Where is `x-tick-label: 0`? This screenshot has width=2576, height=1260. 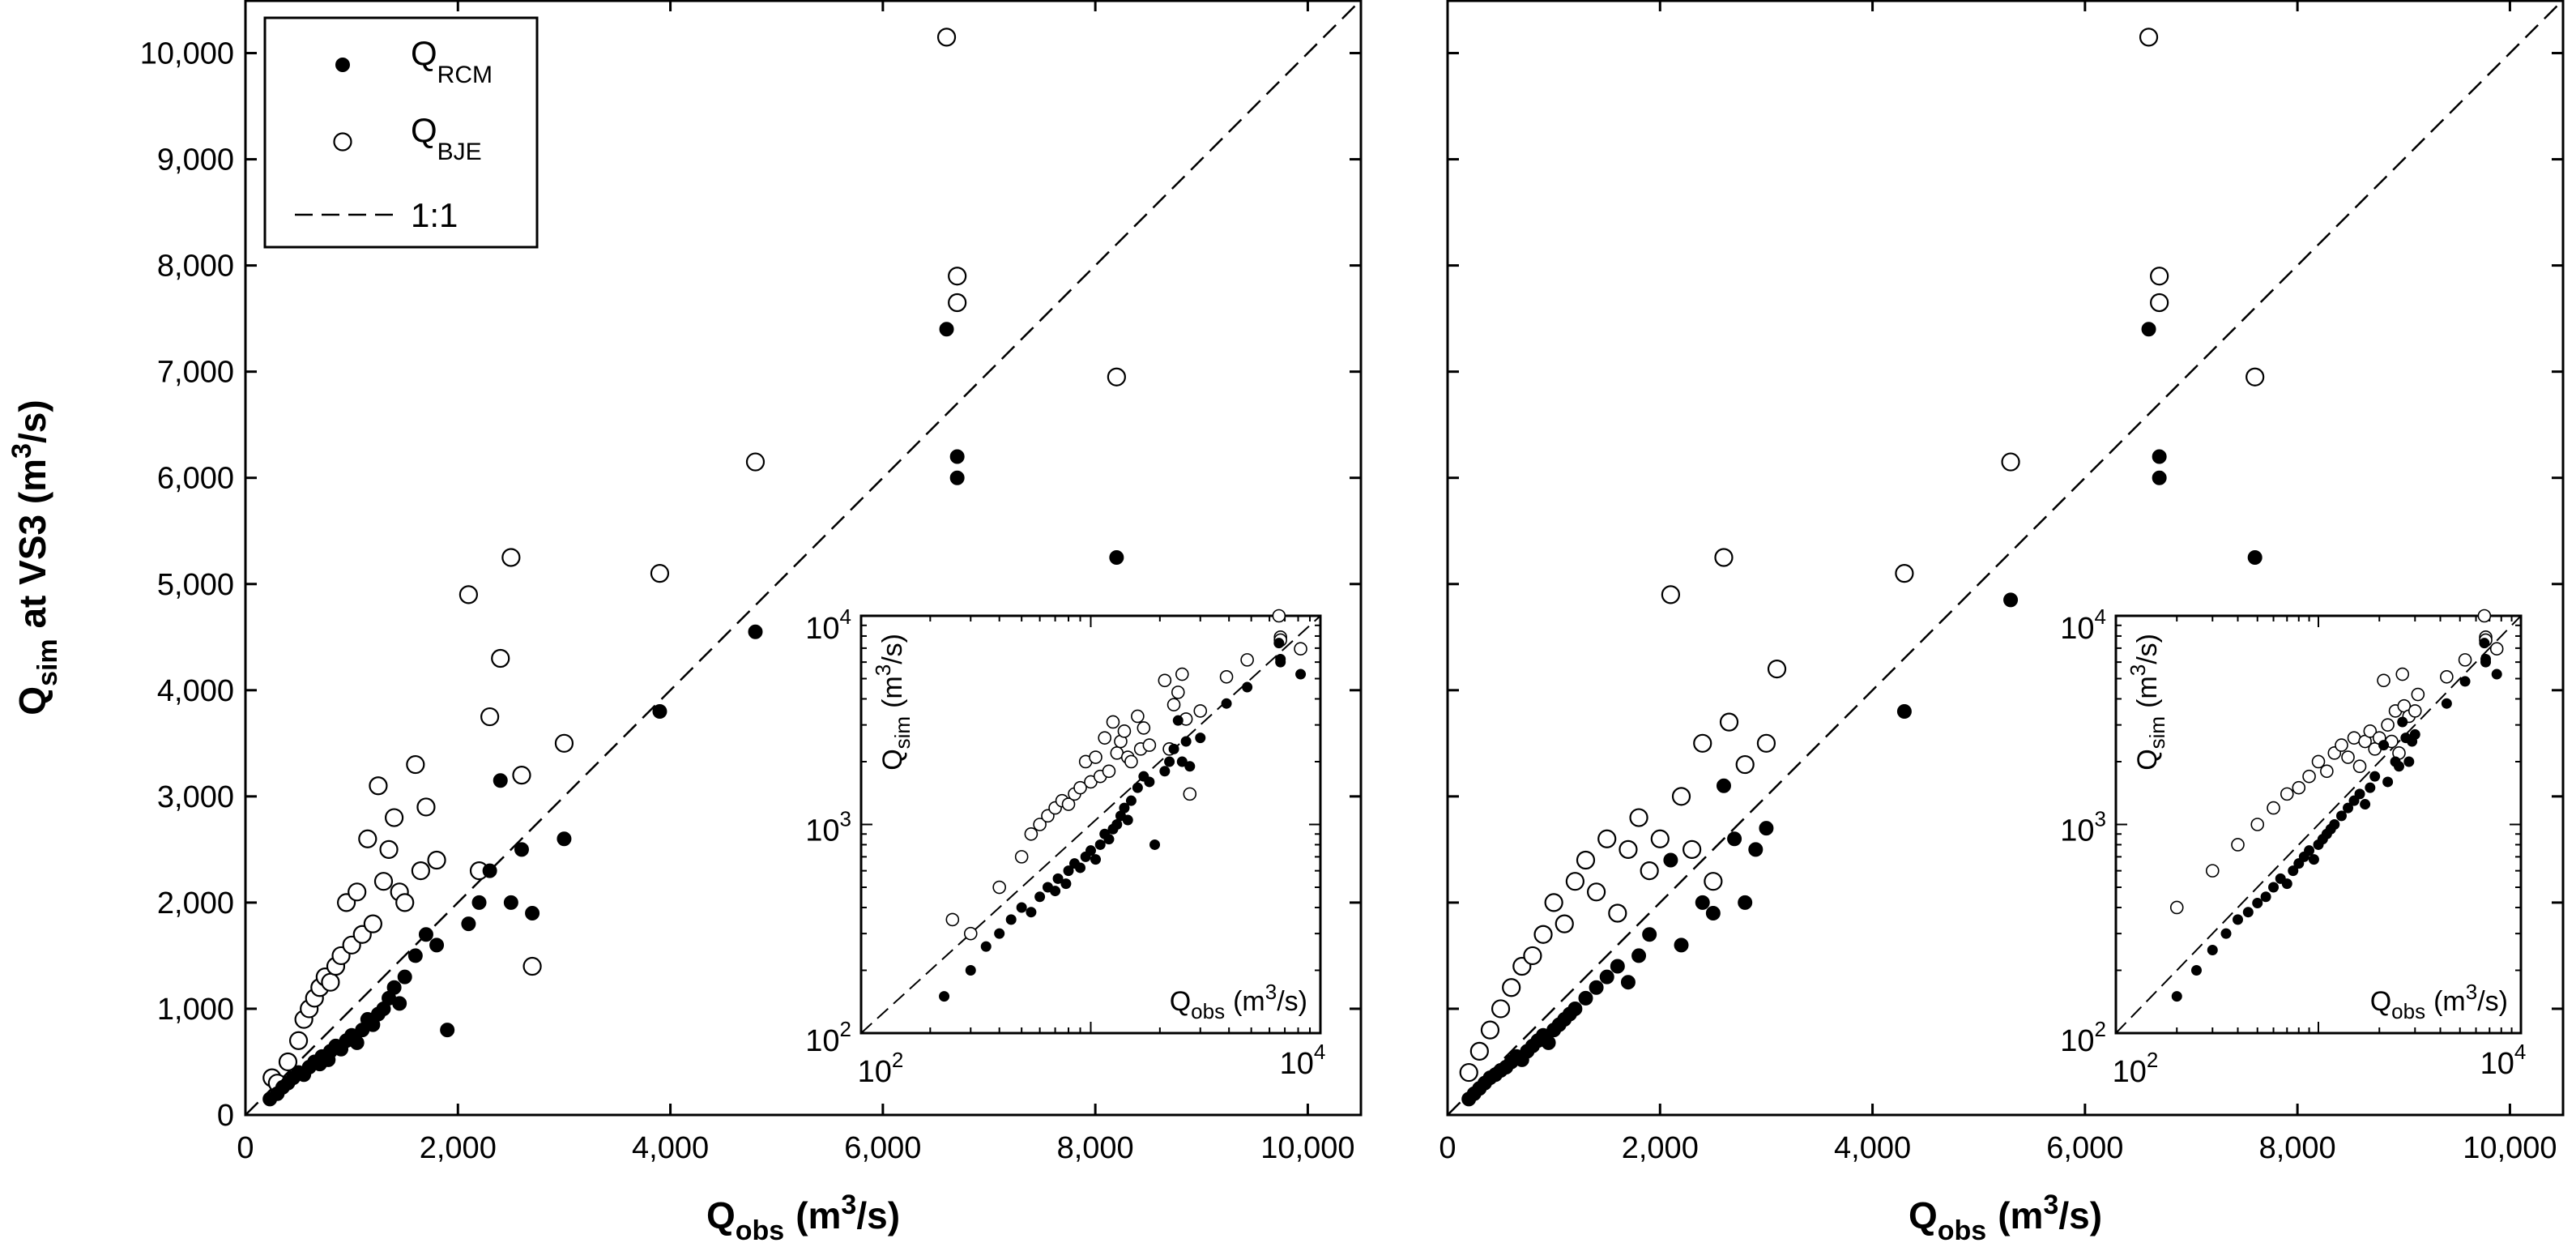
x-tick-label: 0 is located at coordinates (1447, 1148).